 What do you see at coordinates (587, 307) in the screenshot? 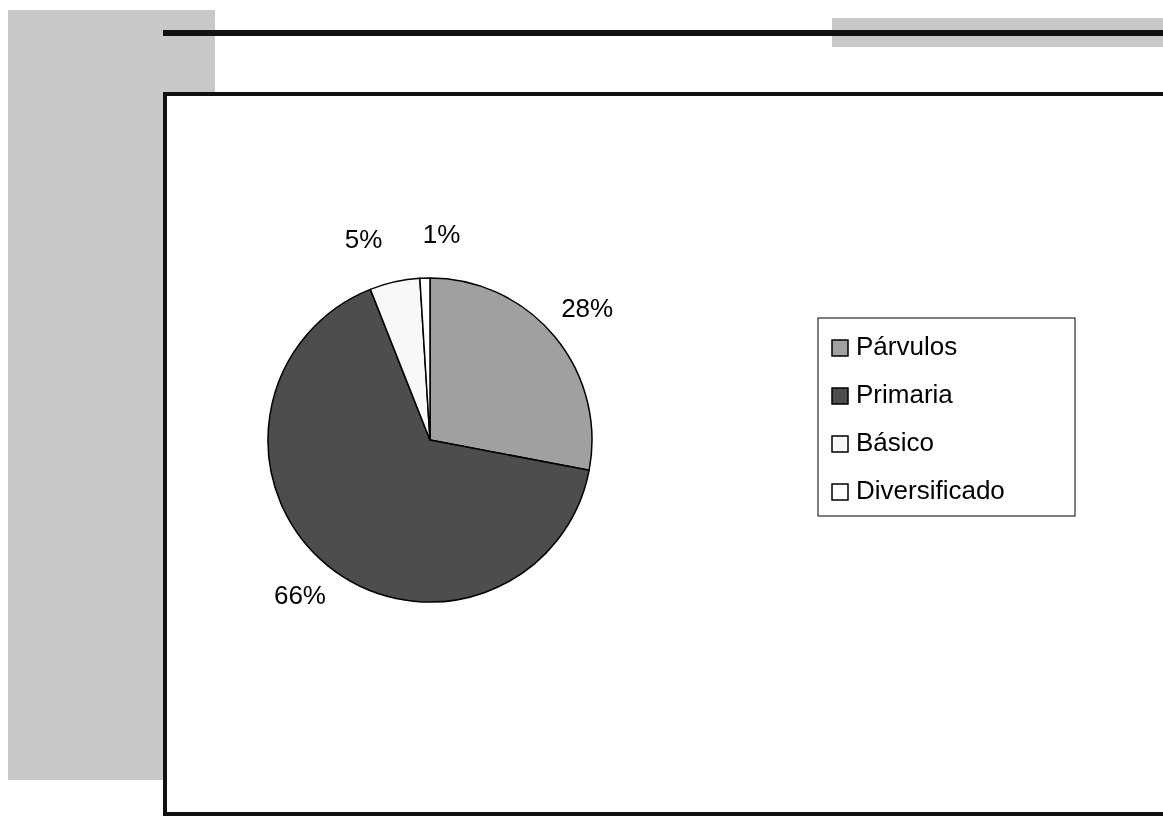
I see `data-label: 28%` at bounding box center [587, 307].